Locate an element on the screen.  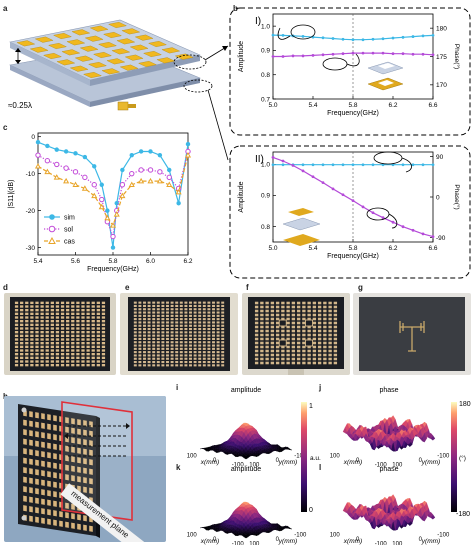
surface-title: phase is located at coordinates (388, 390).